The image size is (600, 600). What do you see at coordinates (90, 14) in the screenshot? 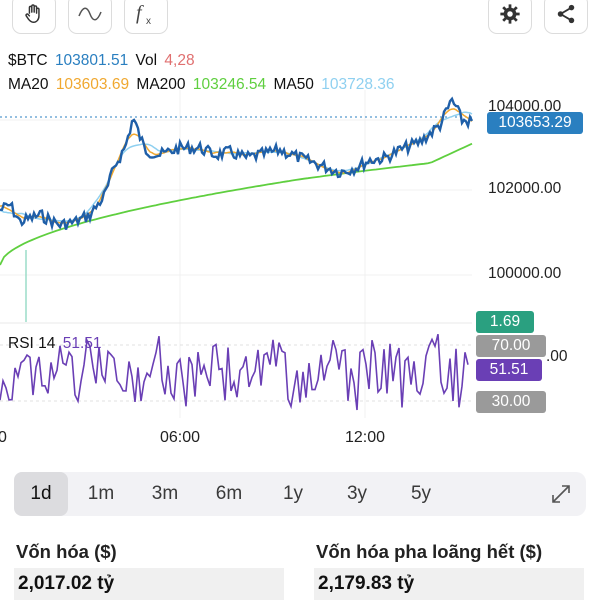
I see `wave-draw-icon` at bounding box center [90, 14].